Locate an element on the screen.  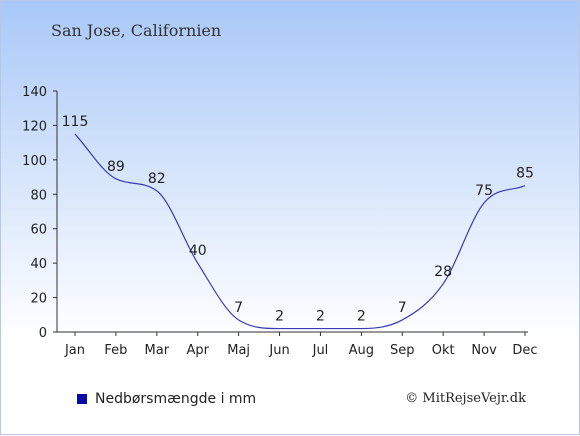
data-label: 89 is located at coordinates (116, 167).